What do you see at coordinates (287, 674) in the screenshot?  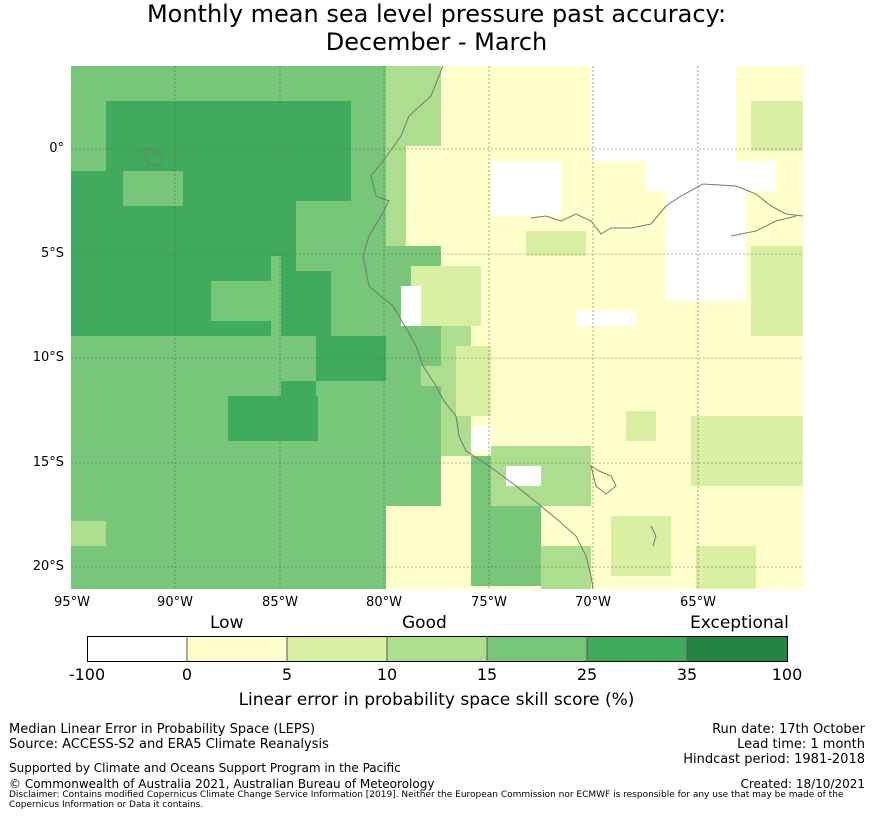 I see `colorbar-tick: 5` at bounding box center [287, 674].